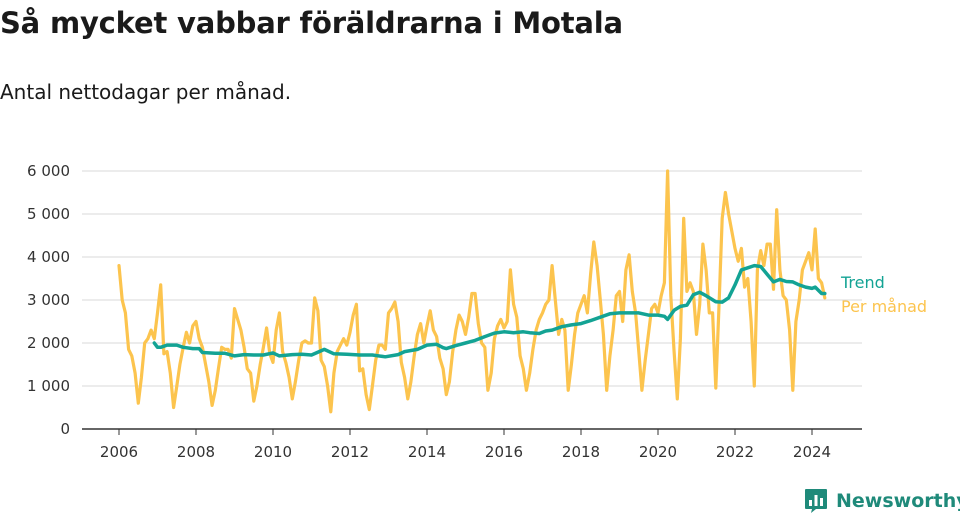 This screenshot has height=520, width=960. What do you see at coordinates (48, 386) in the screenshot?
I see `y-tick-label: 1 000` at bounding box center [48, 386].